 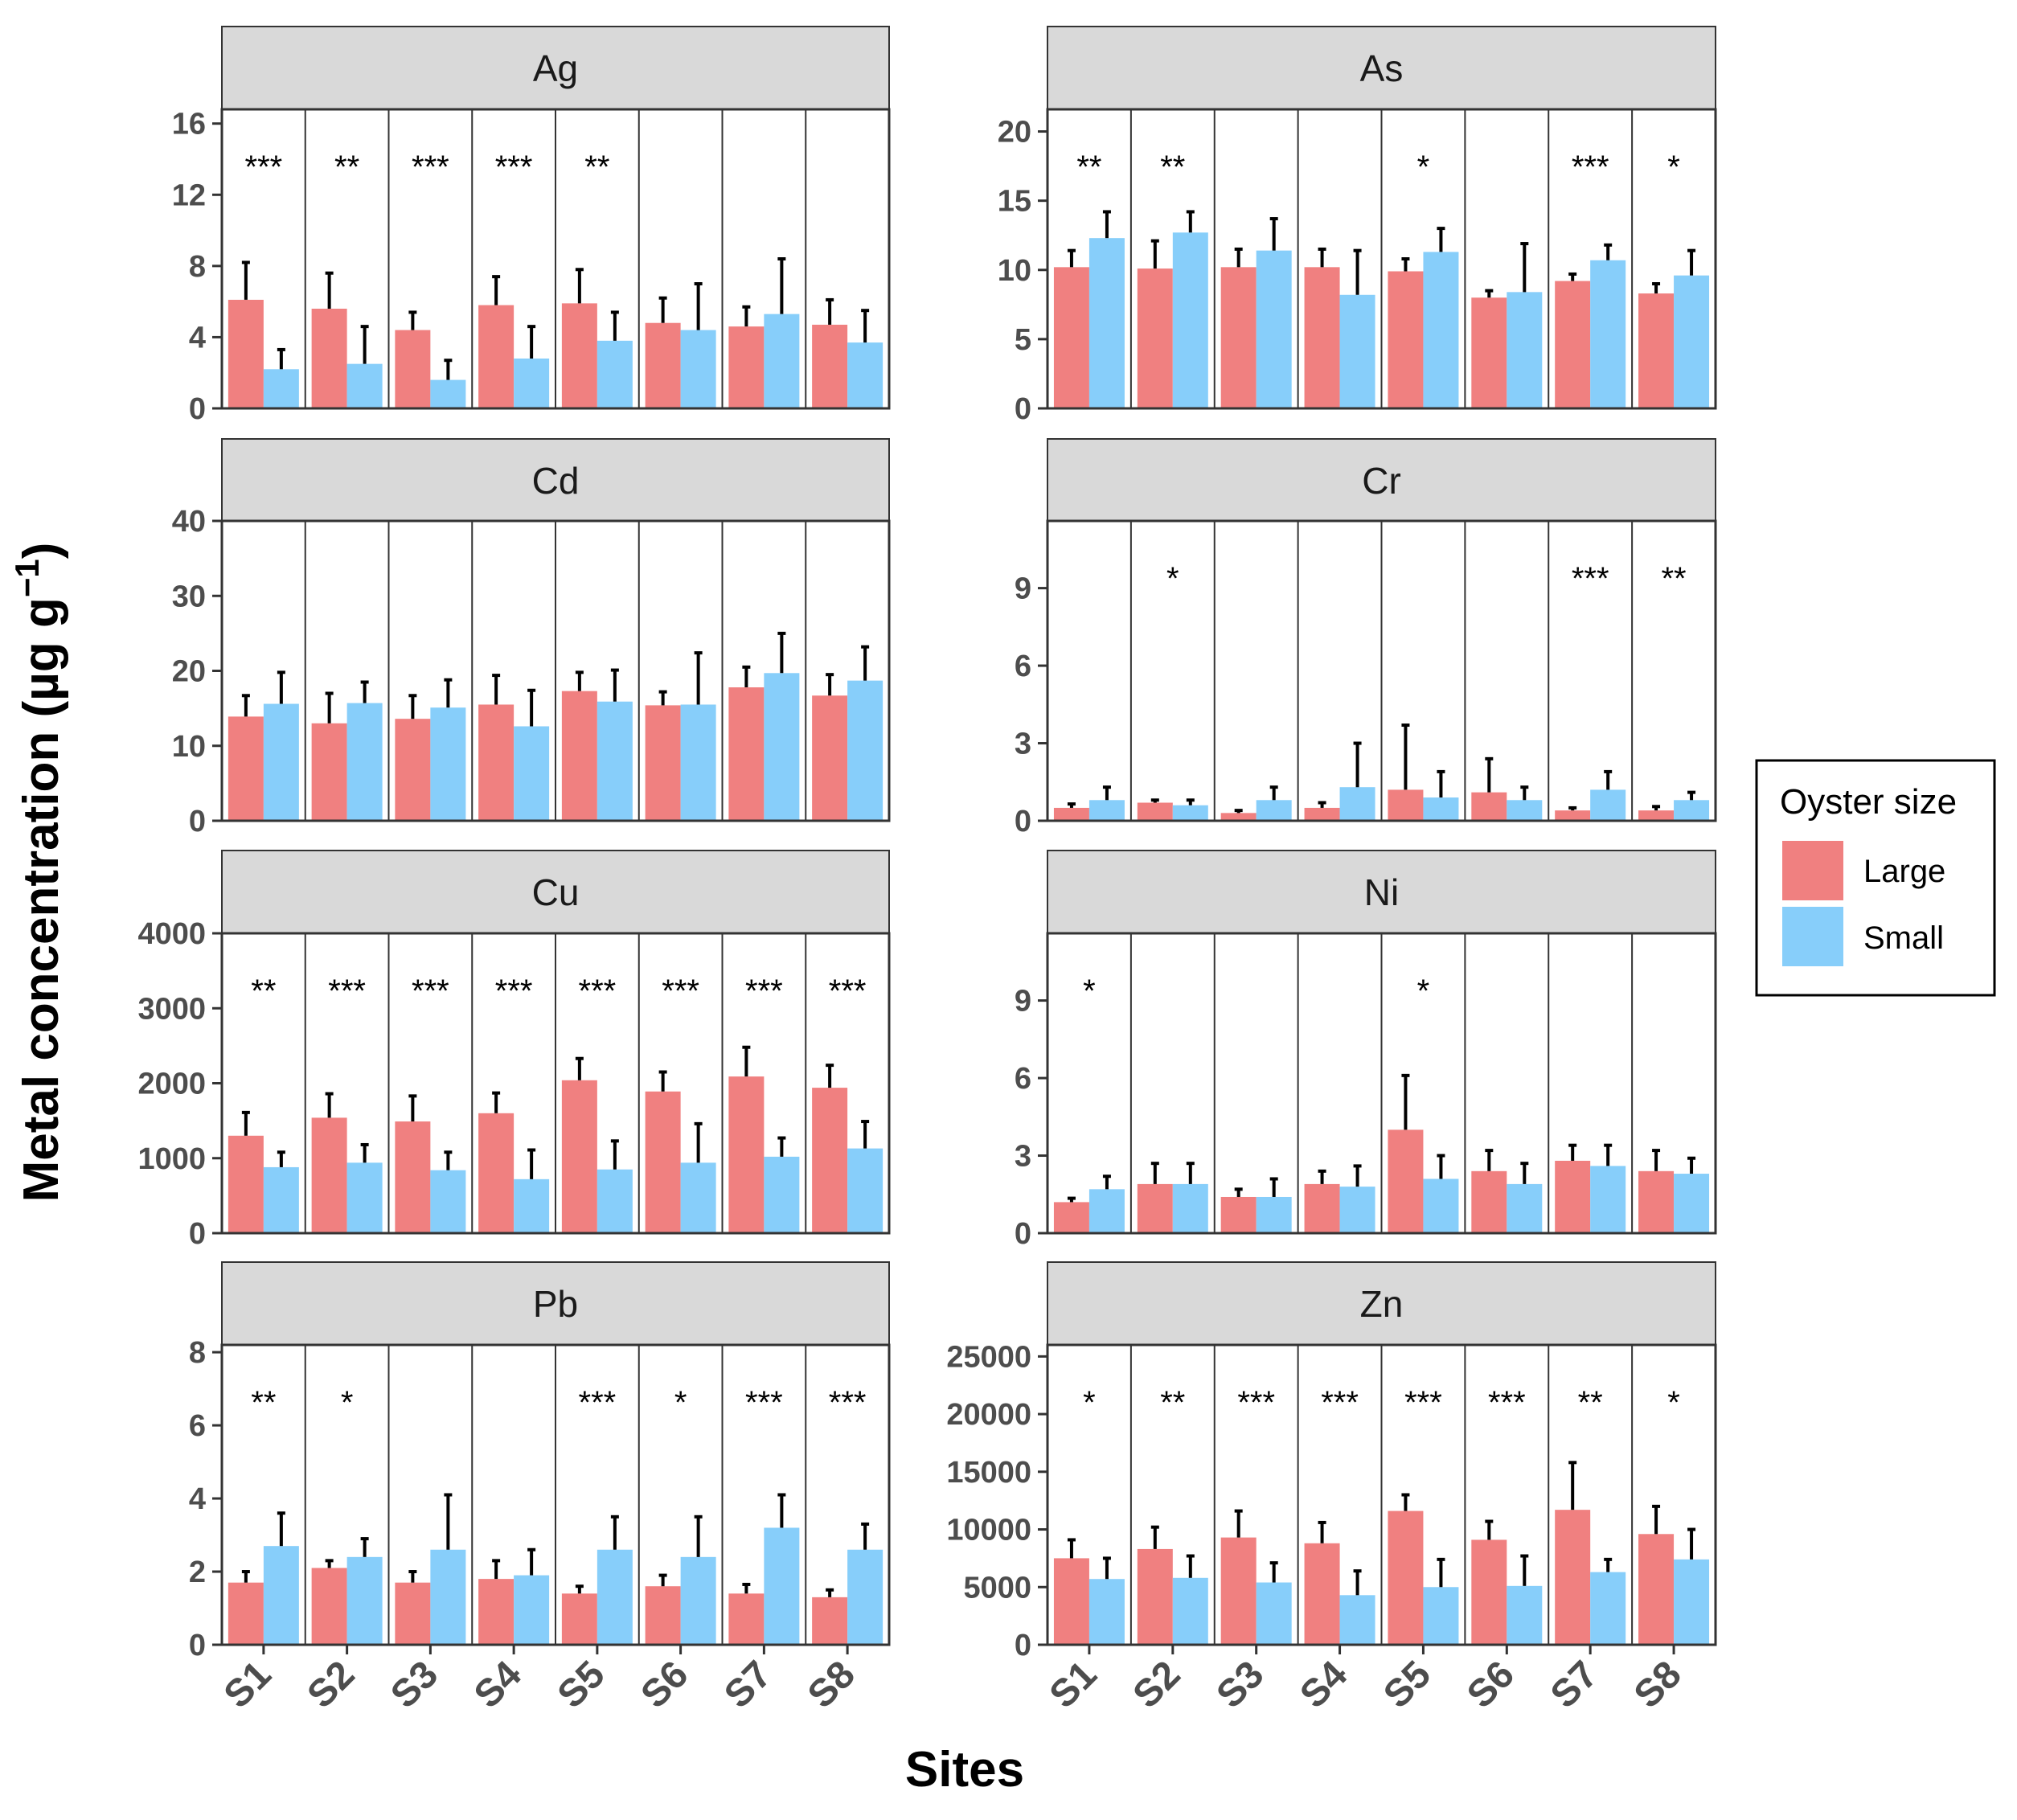 I want to click on bar-as-s6-large, so click(x=1489, y=353).